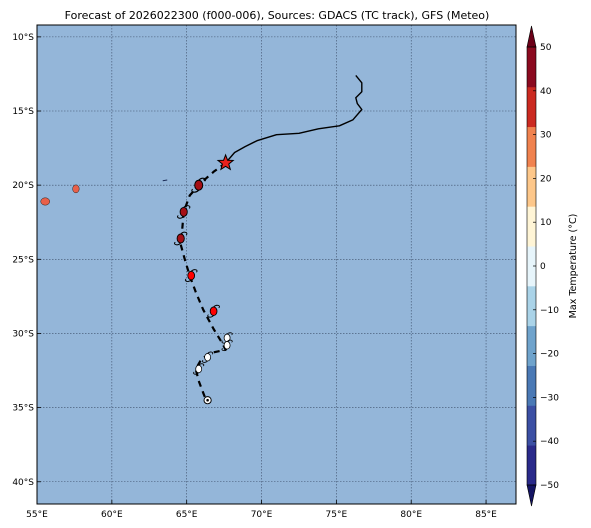 The width and height of the screenshot is (591, 528). I want to click on island-reunion, so click(45, 201).